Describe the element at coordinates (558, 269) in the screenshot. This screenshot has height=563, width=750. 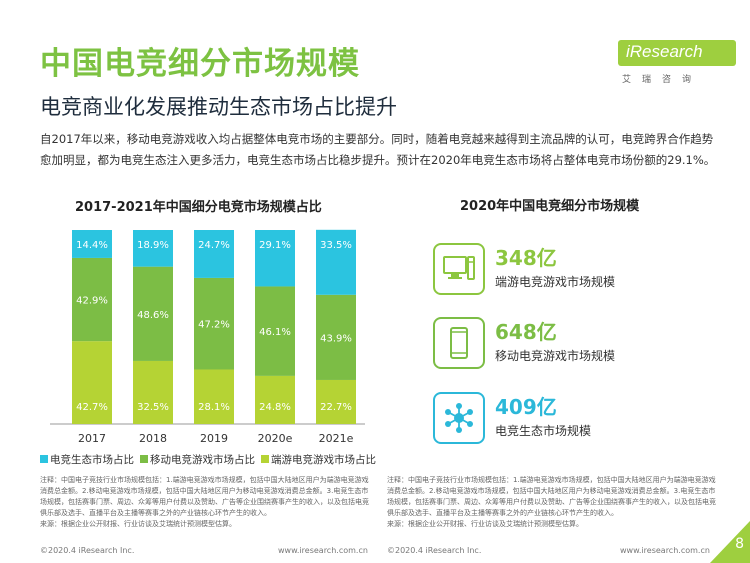
I see `card-pc-esports: 348亿 端游电竞游戏市场规模` at that location.